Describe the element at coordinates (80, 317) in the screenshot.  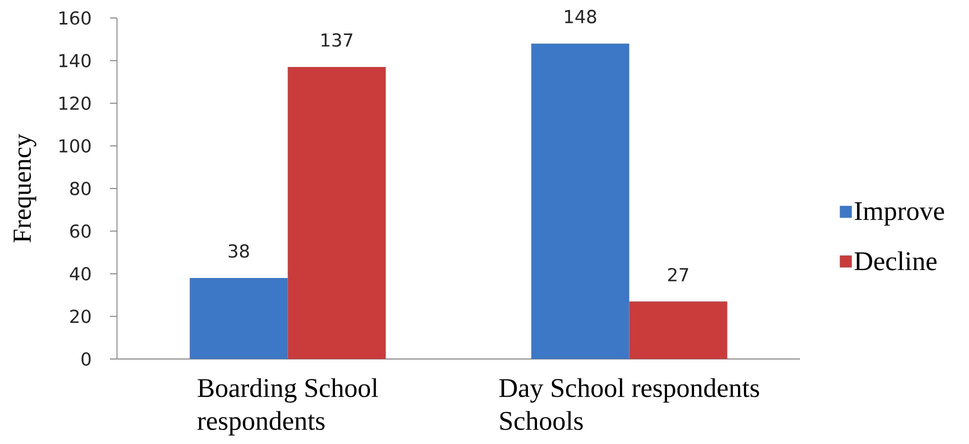
I see `y-tick-label: 20` at that location.